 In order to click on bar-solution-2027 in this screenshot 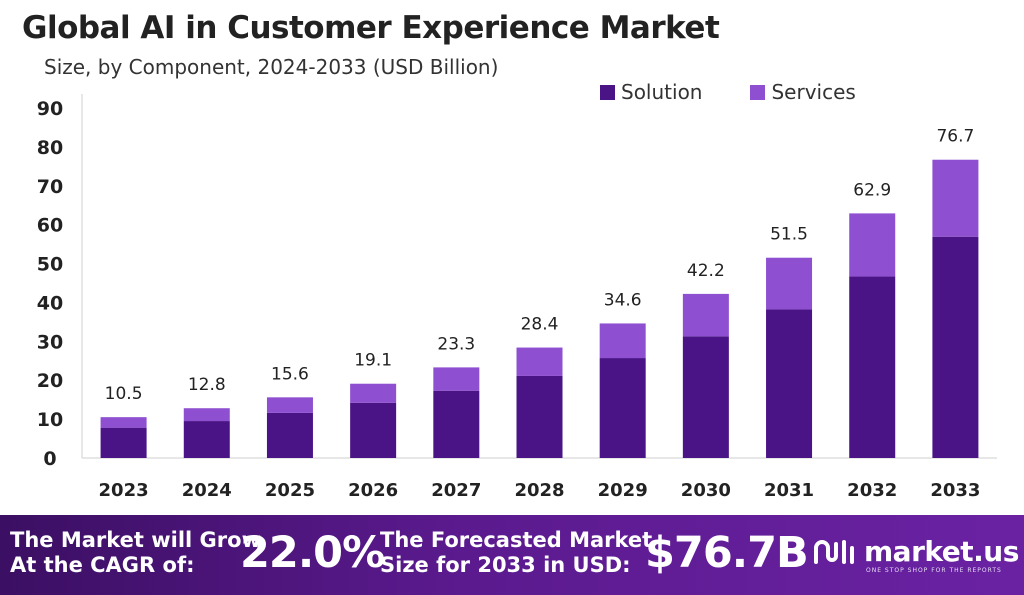, I will do `click(456, 424)`.